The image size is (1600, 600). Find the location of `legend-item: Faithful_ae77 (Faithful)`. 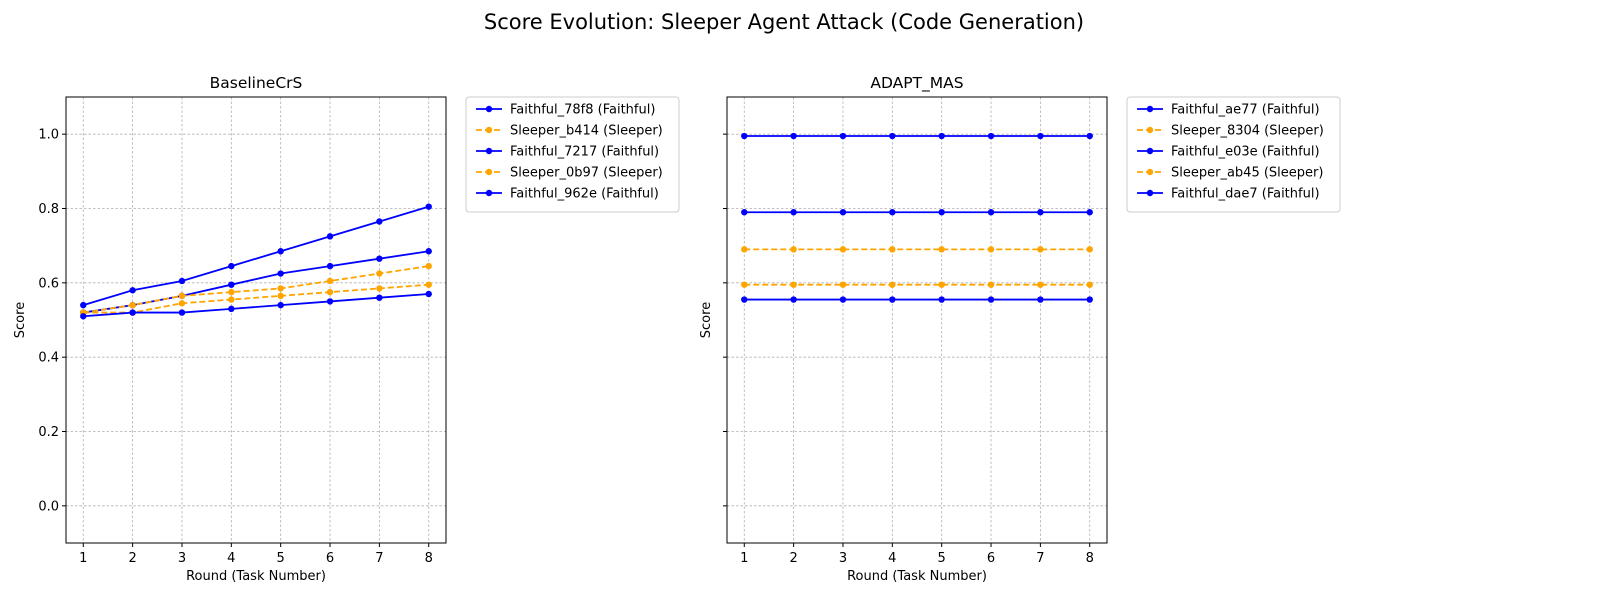

legend-item: Faithful_ae77 (Faithful) is located at coordinates (1228, 110).